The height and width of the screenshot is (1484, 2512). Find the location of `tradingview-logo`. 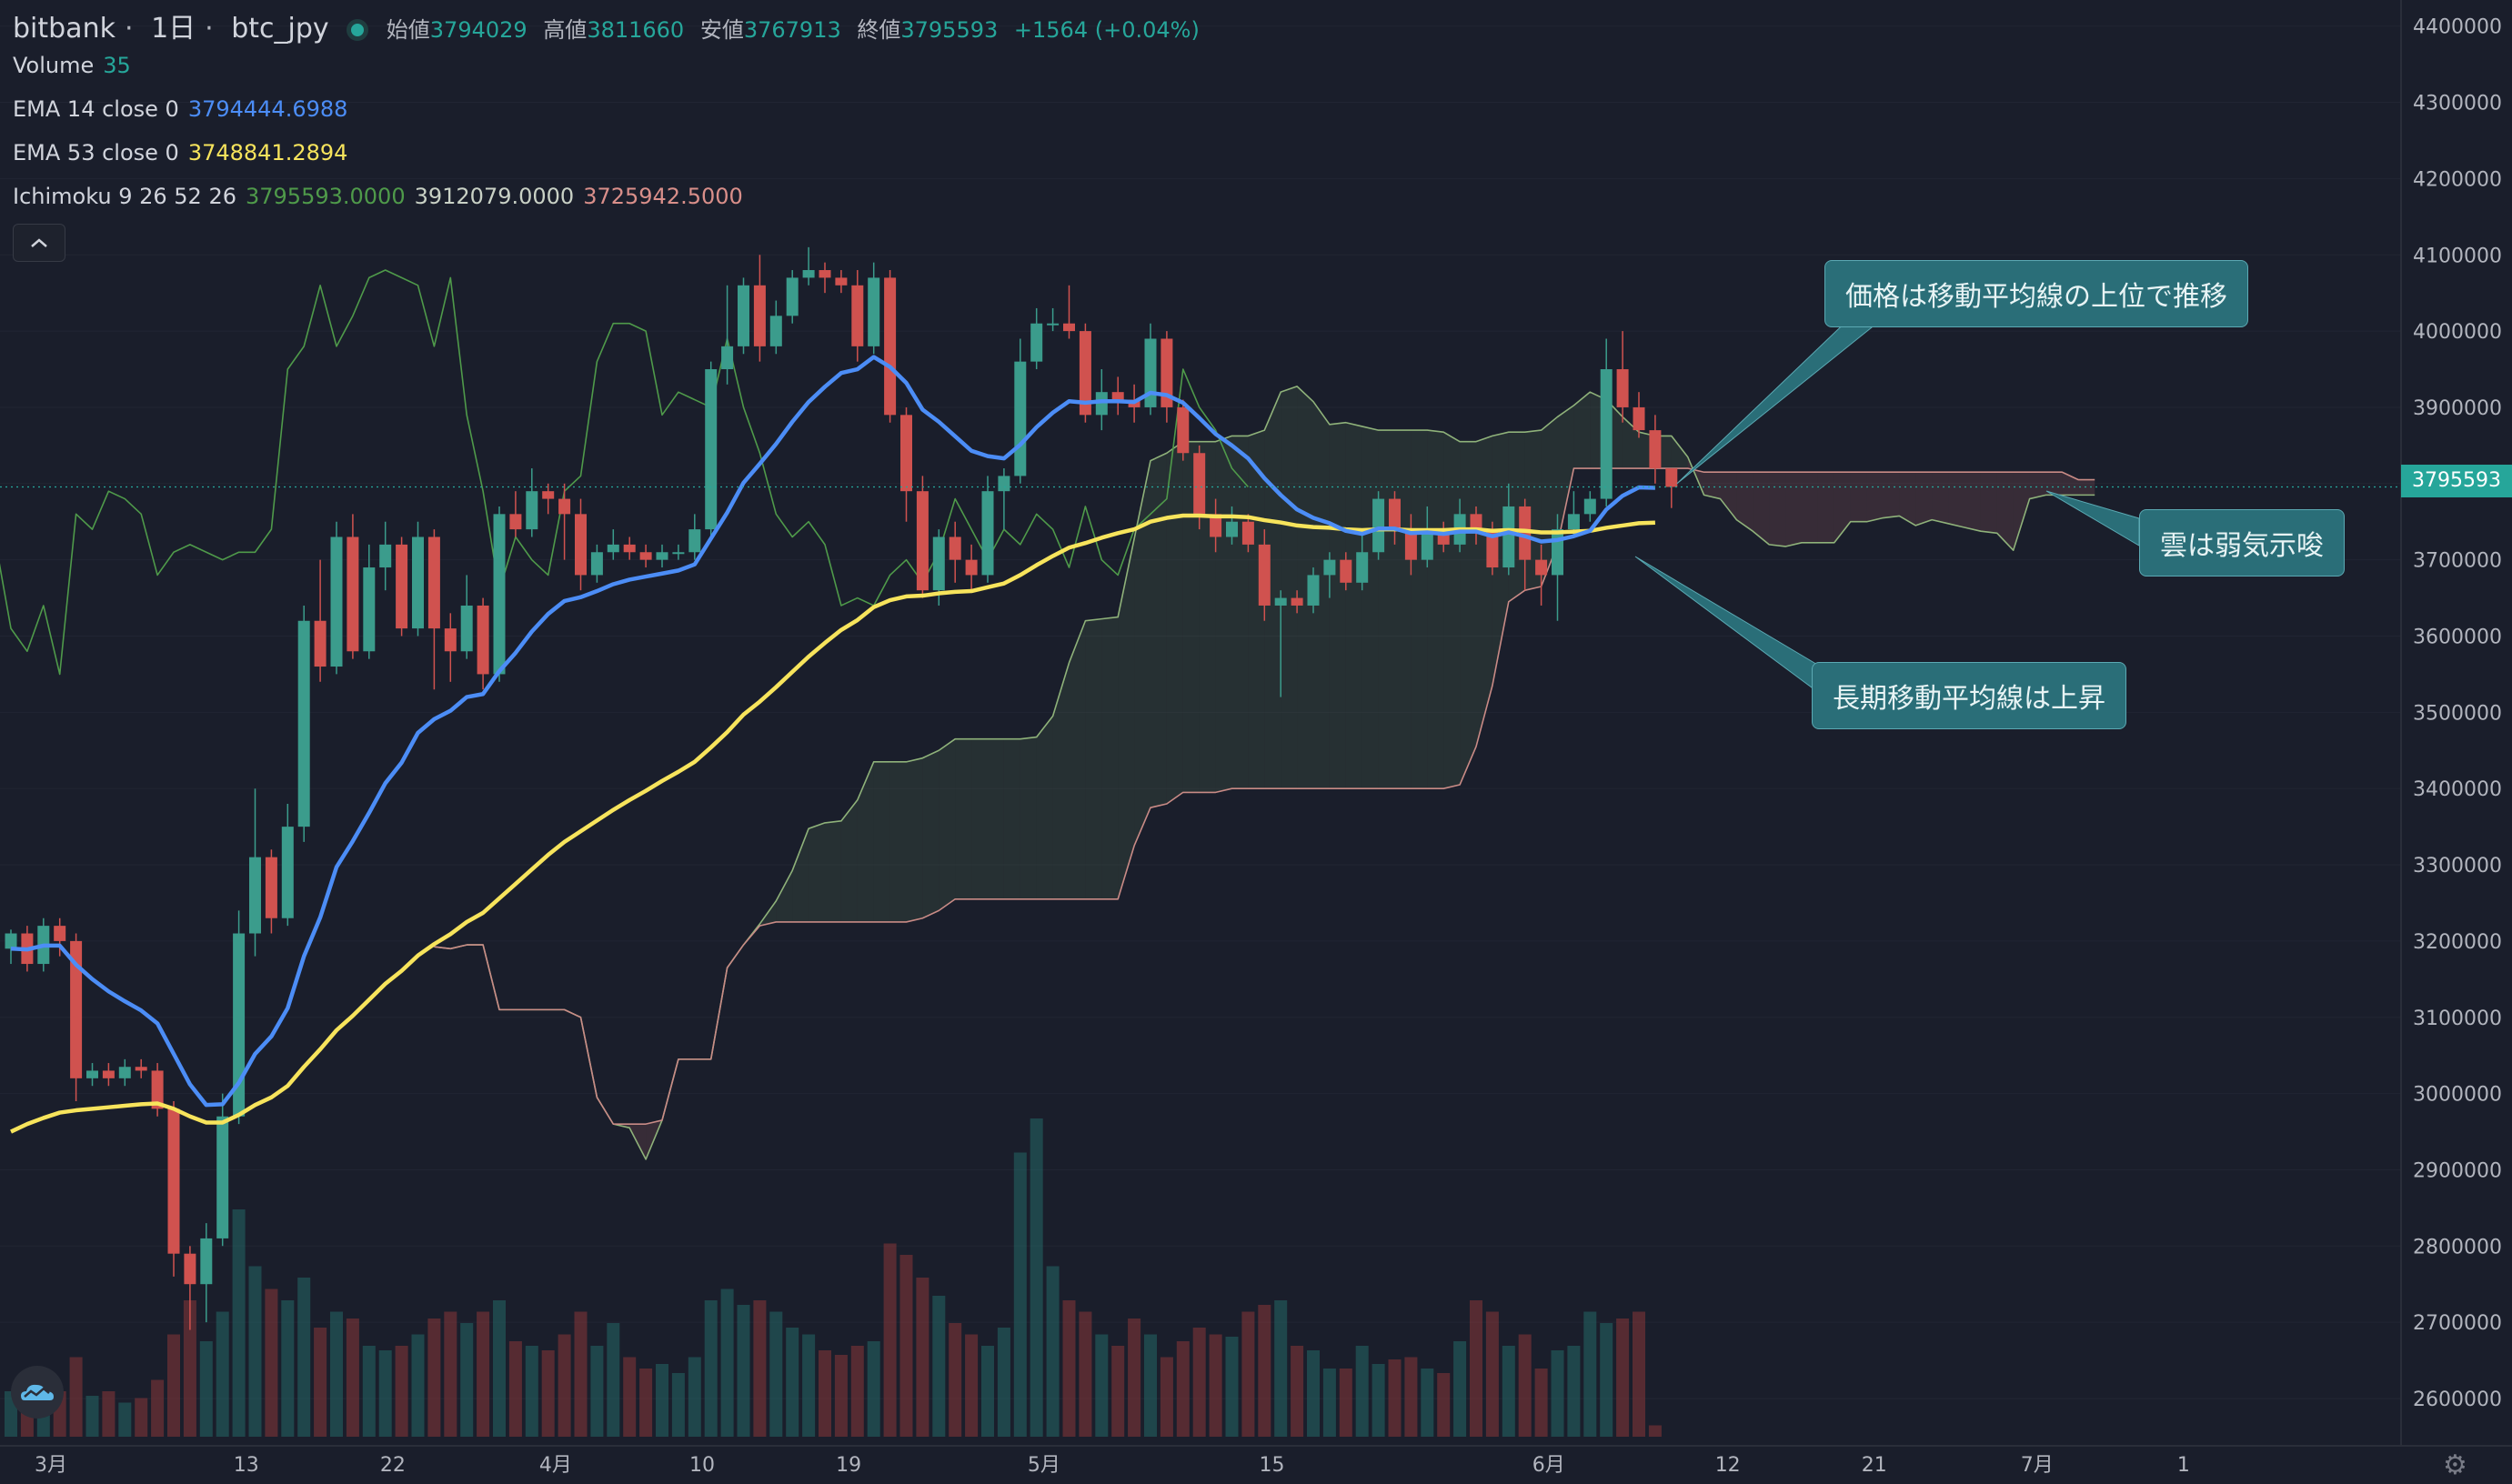

tradingview-logo is located at coordinates (37, 1393).